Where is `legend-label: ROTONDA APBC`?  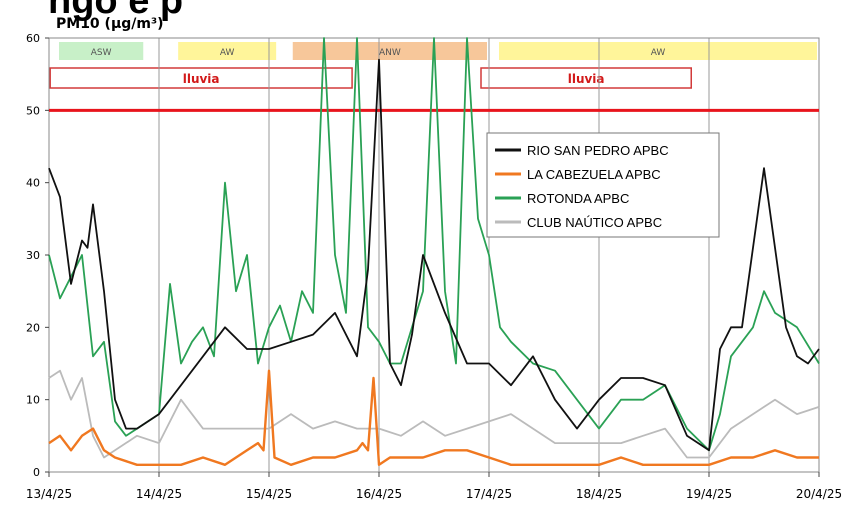 legend-label: ROTONDA APBC is located at coordinates (578, 198).